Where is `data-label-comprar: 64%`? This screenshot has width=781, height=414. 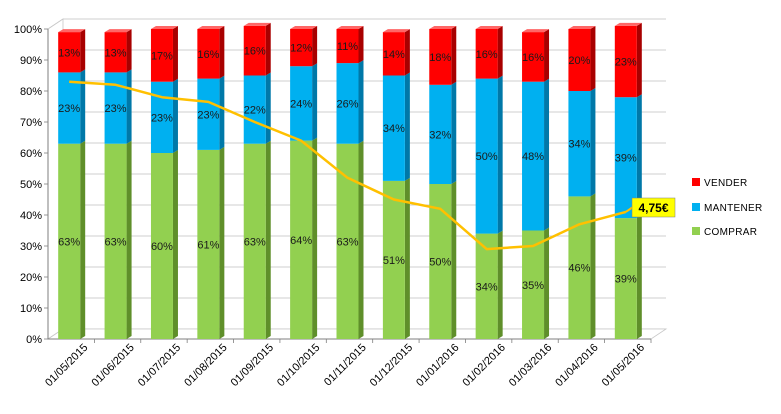
data-label-comprar: 64% is located at coordinates (301, 241).